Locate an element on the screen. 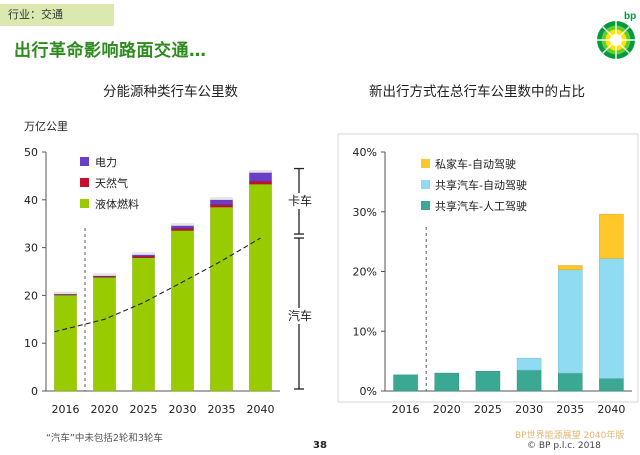 The width and height of the screenshot is (640, 455). left-legend-label: 液体燃料 is located at coordinates (117, 204).